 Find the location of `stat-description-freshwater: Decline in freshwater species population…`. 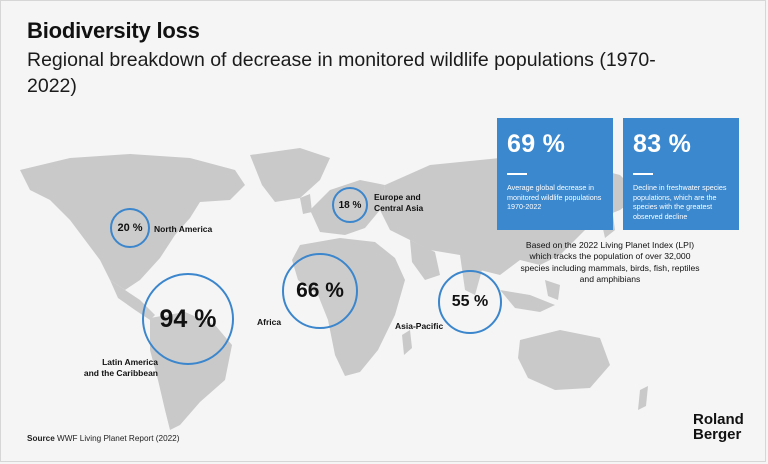

stat-description-freshwater: Decline in freshwater species population… is located at coordinates (680, 202).